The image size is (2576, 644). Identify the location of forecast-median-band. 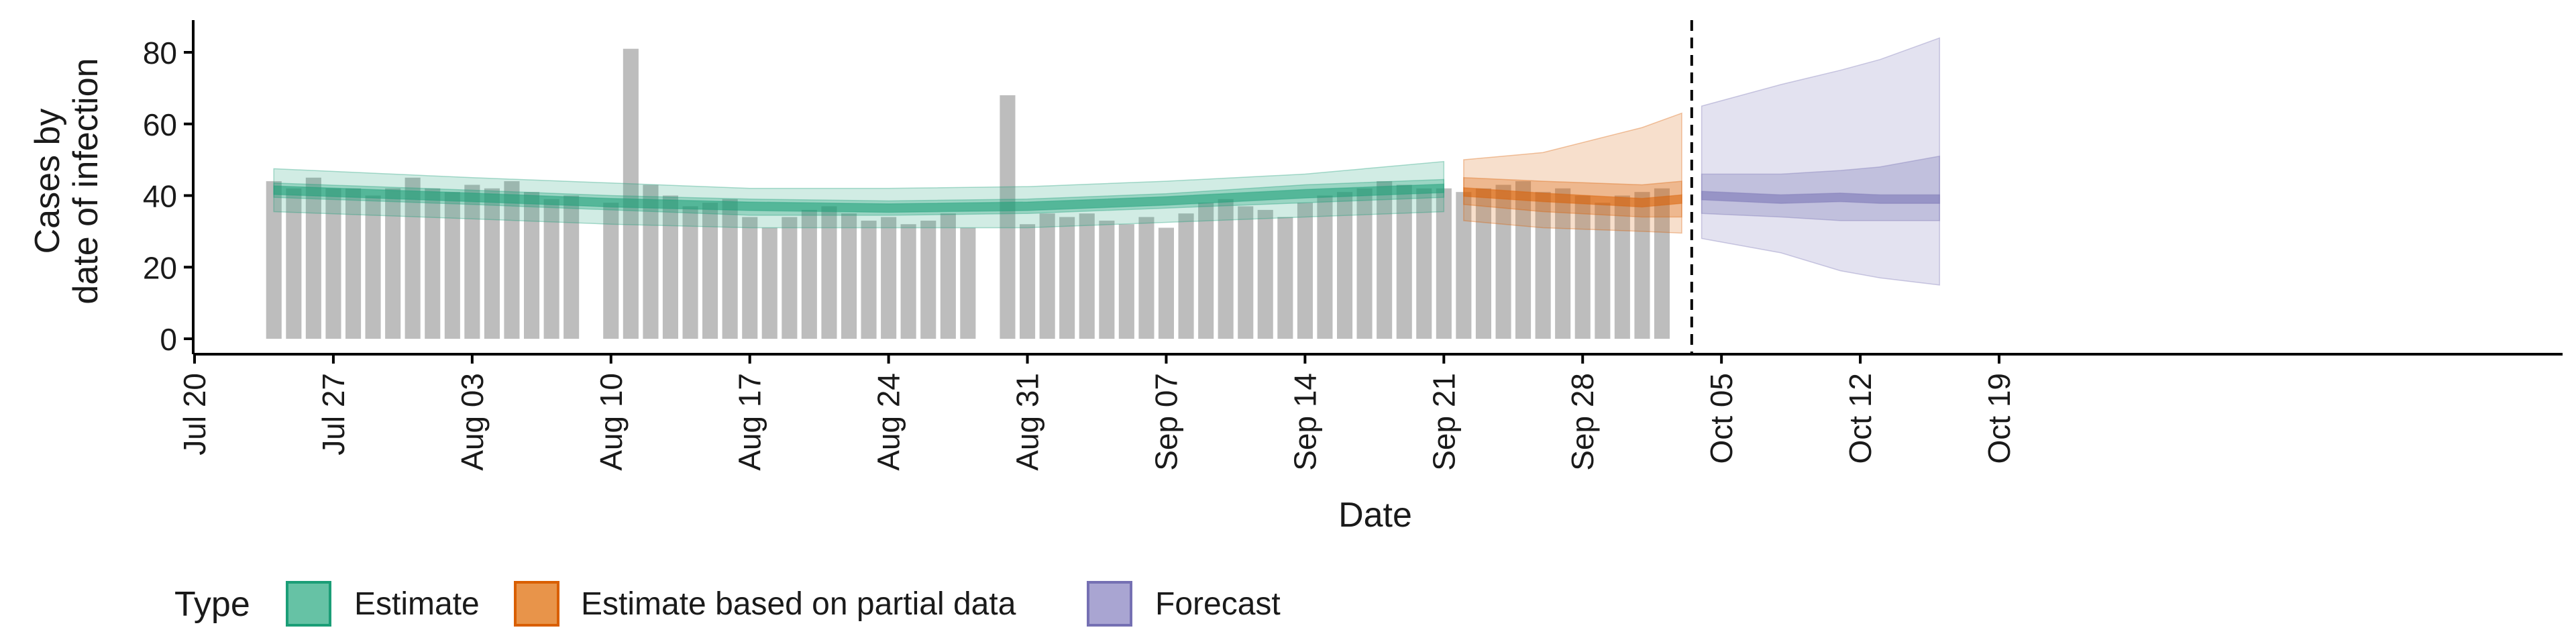
(1821, 197).